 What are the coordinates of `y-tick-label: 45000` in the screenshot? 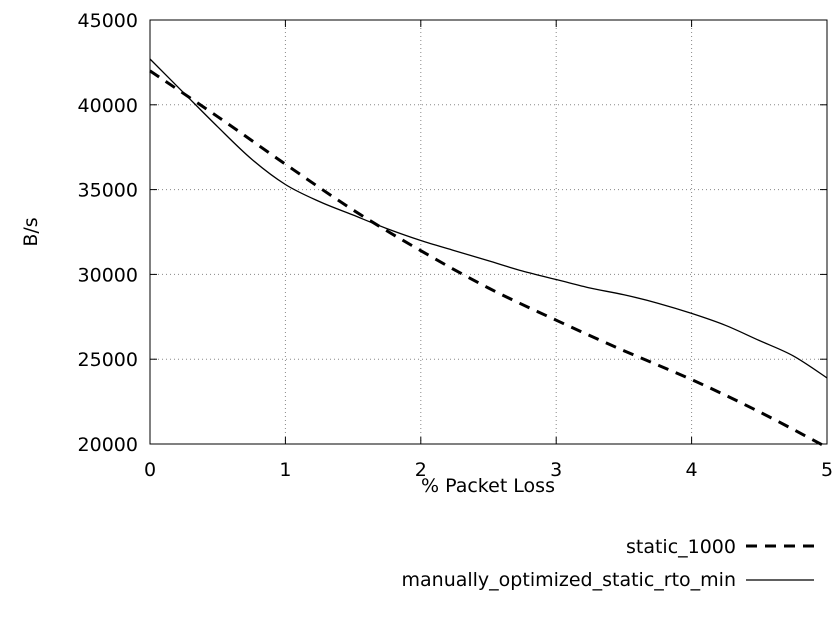 It's located at (108, 21).